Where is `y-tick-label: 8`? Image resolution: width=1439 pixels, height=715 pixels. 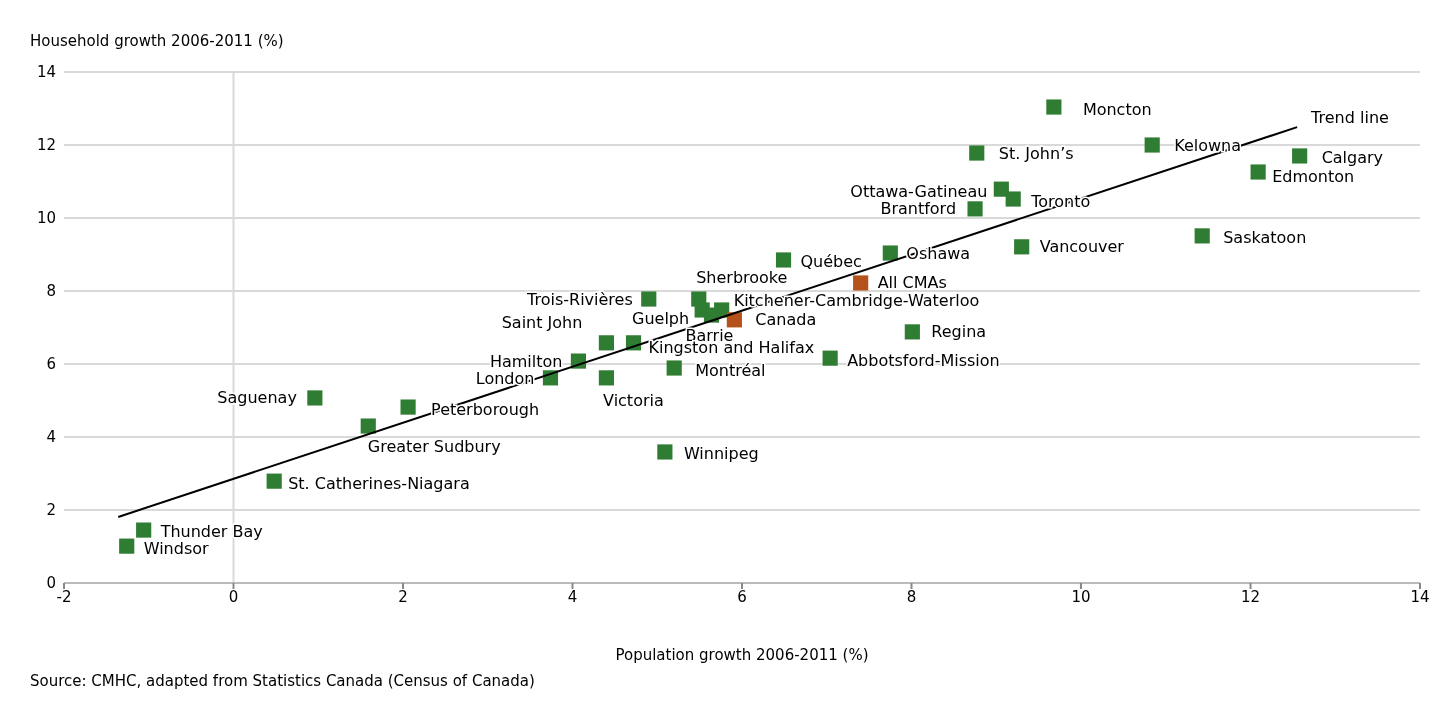 y-tick-label: 8 is located at coordinates (51, 291).